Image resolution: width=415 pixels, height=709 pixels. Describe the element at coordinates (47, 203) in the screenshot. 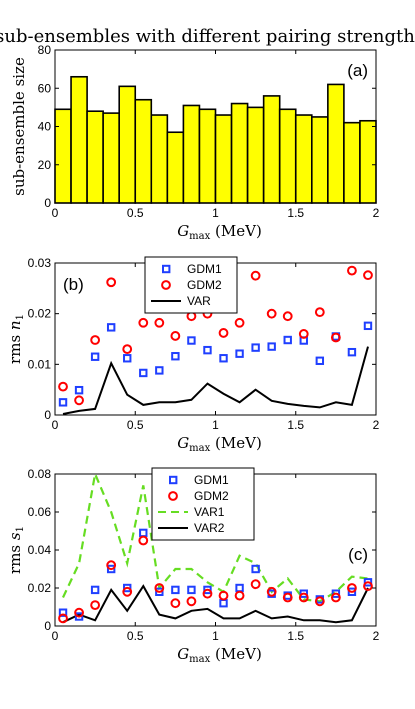

I see `panel-a-ytick-label: 0` at that location.